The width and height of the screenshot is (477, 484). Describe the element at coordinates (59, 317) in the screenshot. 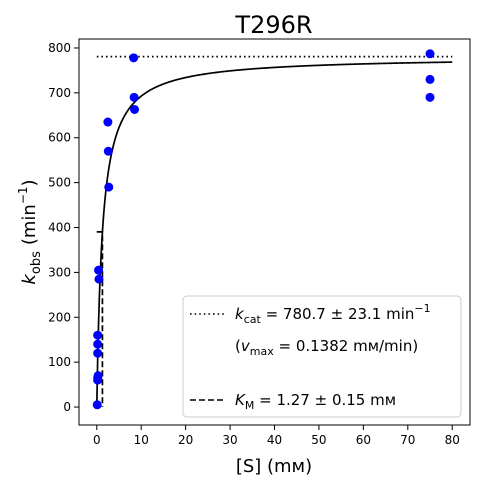

I see `y-tick-label: 200` at that location.